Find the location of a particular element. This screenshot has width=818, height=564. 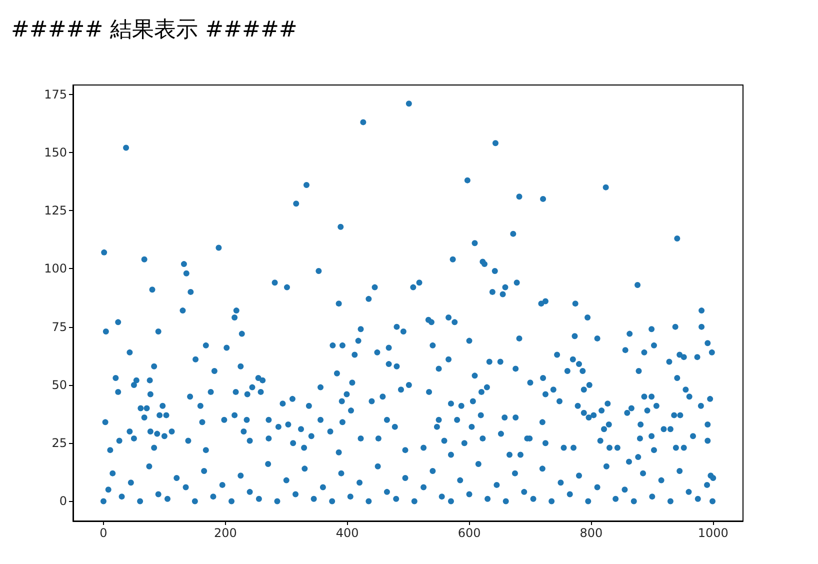

x-tick-label: 600 is located at coordinates (469, 533).